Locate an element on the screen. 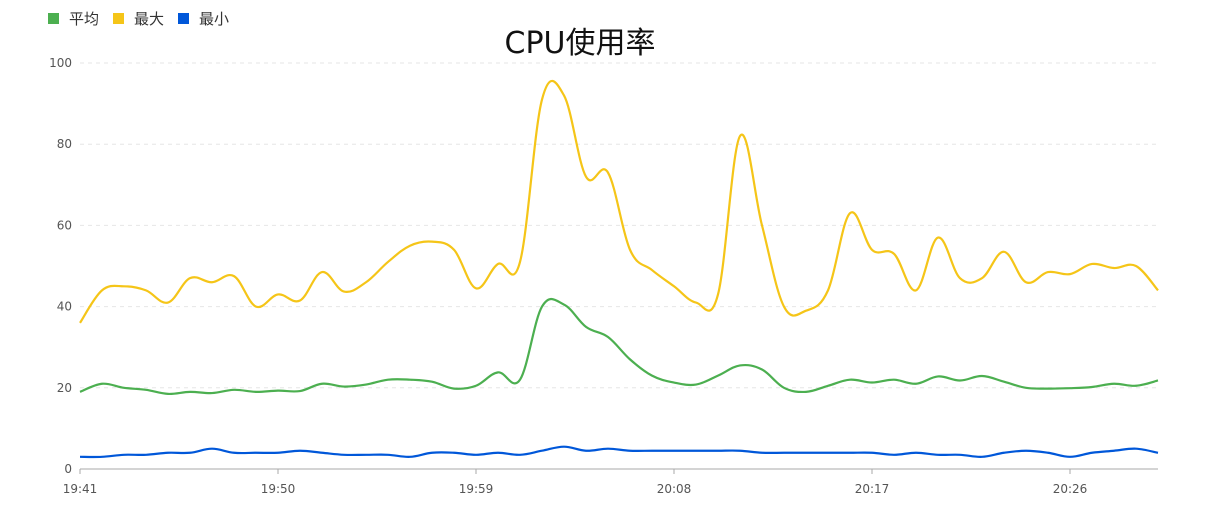 The image size is (1206, 521). legend: 平均 最大 最小 is located at coordinates (145, 18).